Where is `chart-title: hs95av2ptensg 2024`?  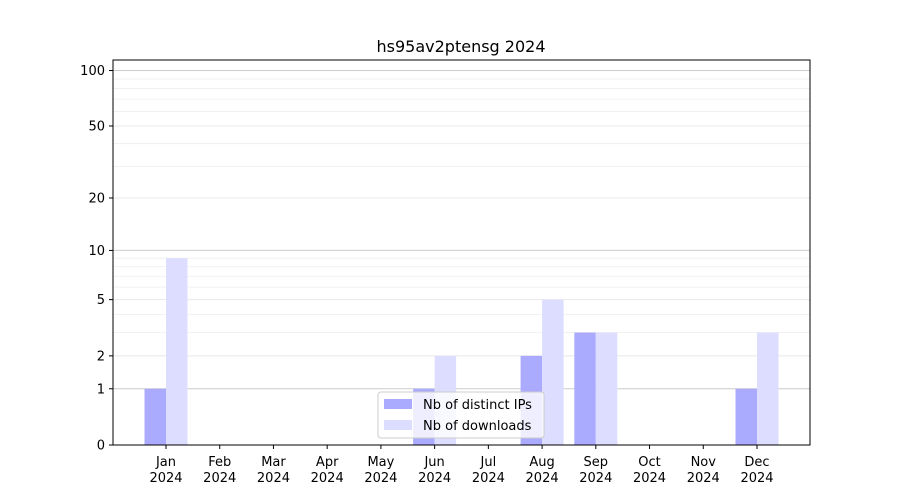 chart-title: hs95av2ptensg 2024 is located at coordinates (461, 46).